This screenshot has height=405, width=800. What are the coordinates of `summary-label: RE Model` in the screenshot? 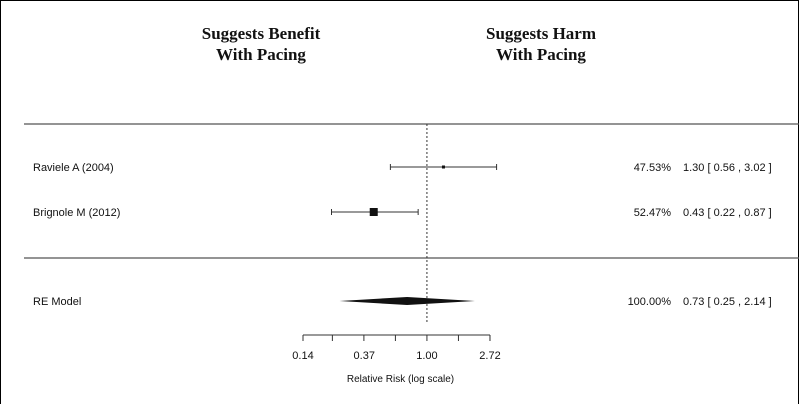 It's located at (57, 302).